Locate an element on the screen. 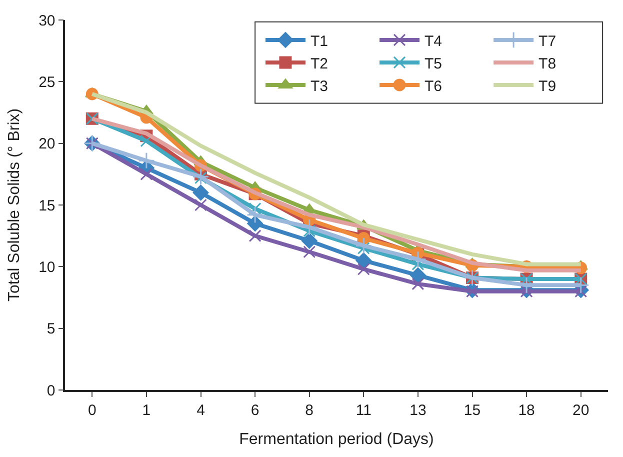 The image size is (623, 457). x-tick-label: 11 is located at coordinates (364, 410).